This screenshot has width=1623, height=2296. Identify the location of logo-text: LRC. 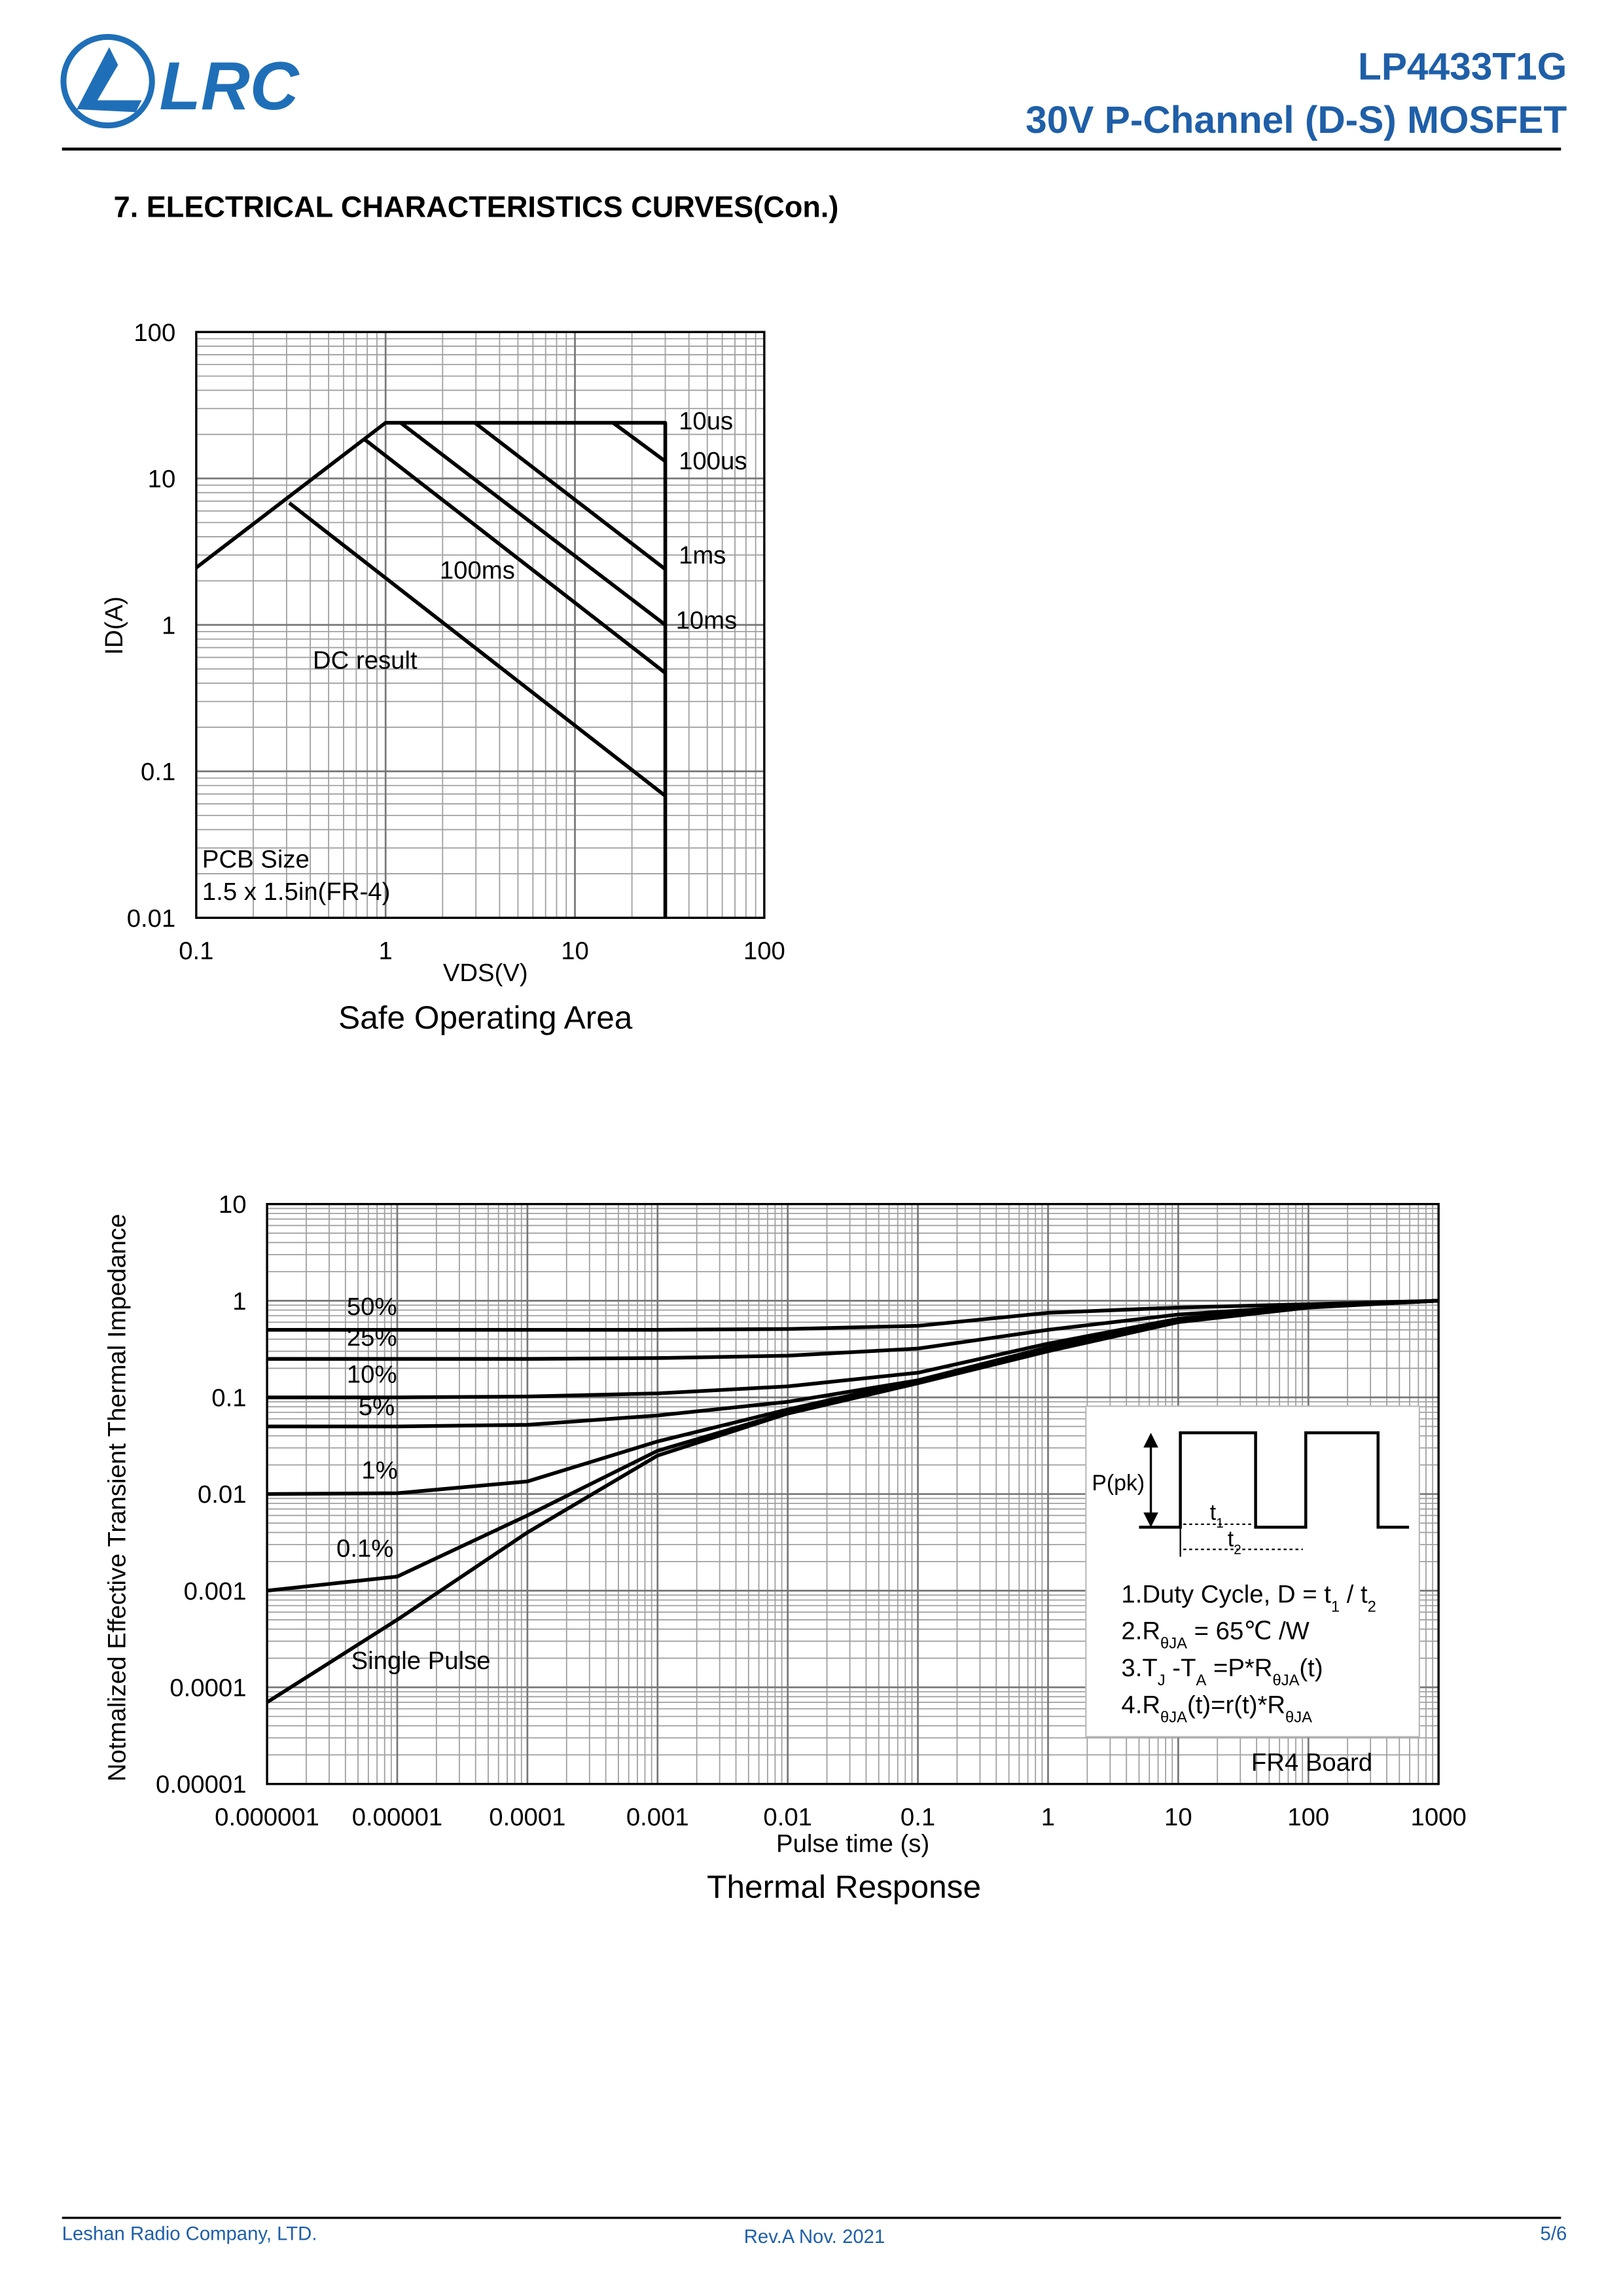
(230, 86).